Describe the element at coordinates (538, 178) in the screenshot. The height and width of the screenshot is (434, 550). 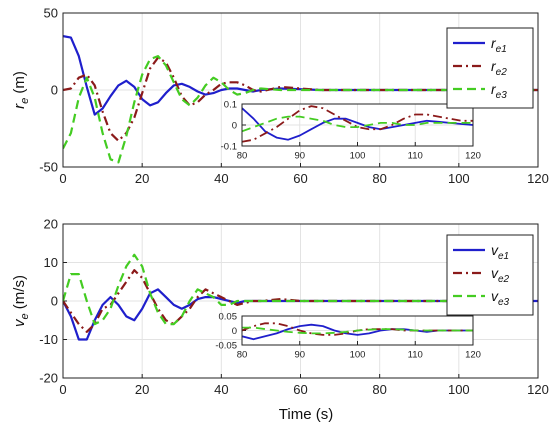
I see `position-x-tick-label: 120` at that location.